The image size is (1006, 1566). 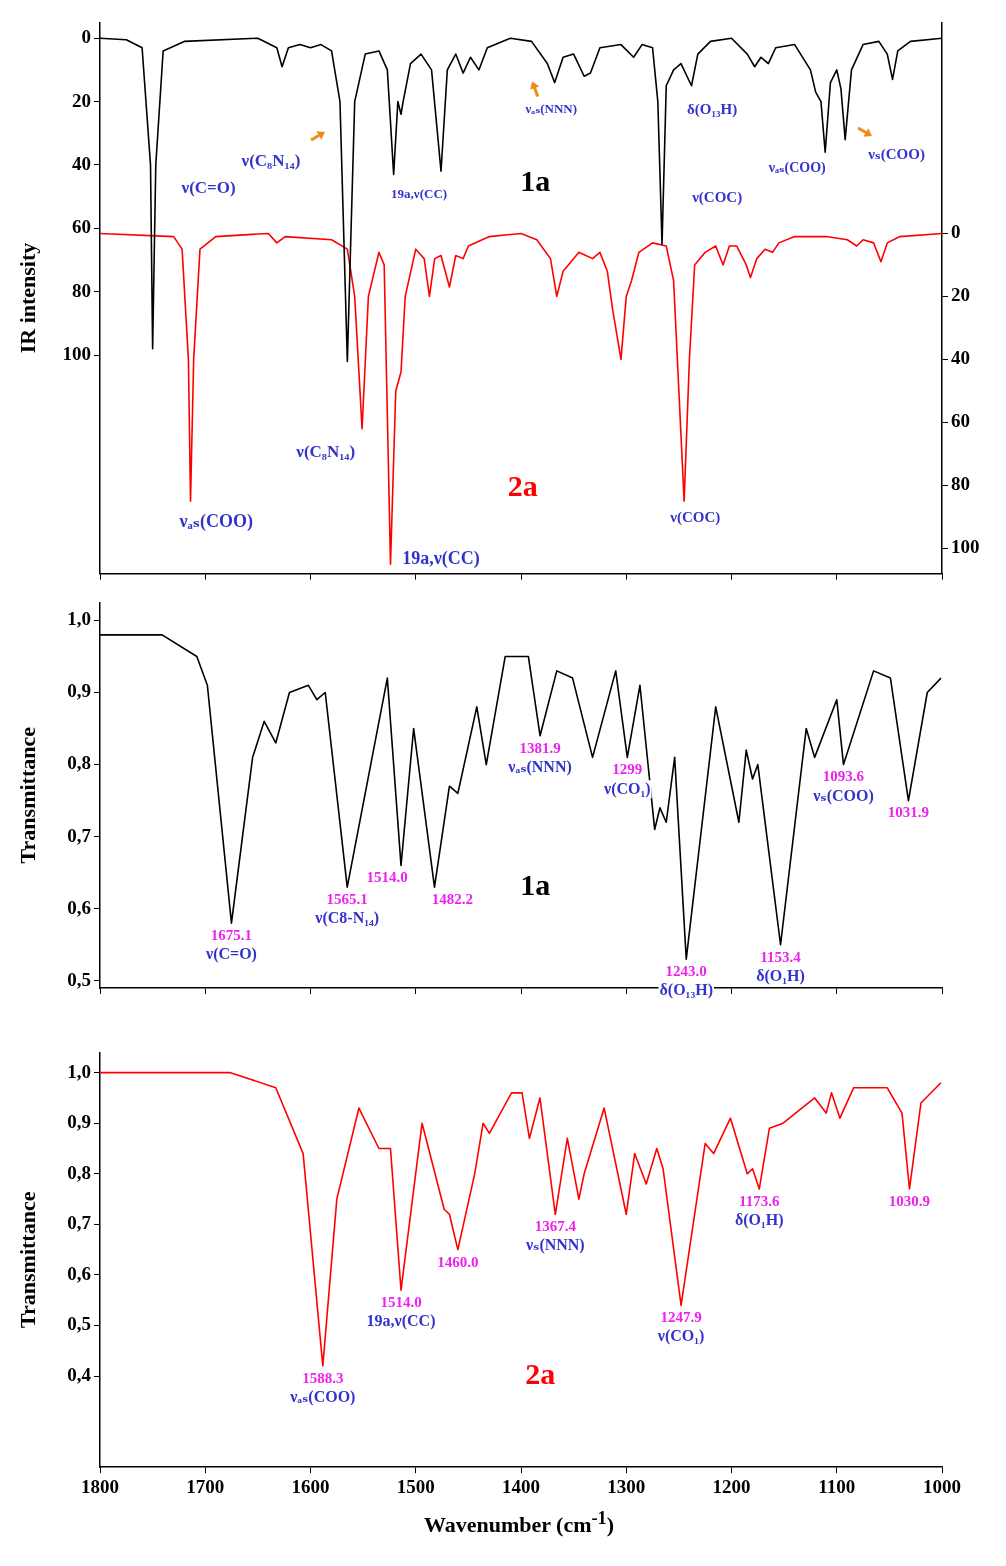 What do you see at coordinates (521, 1486) in the screenshot?
I see `x-tick-label: 1400` at bounding box center [521, 1486].